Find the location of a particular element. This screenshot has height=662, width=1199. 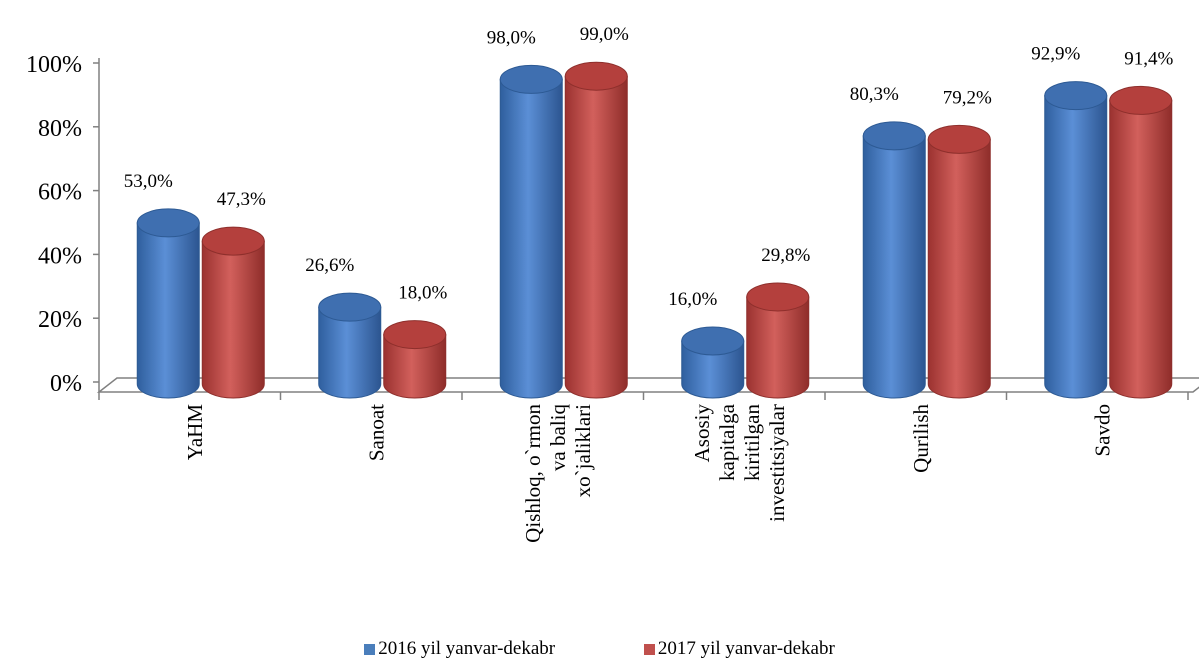

category-label-line: Qurilish is located at coordinates (921, 438).